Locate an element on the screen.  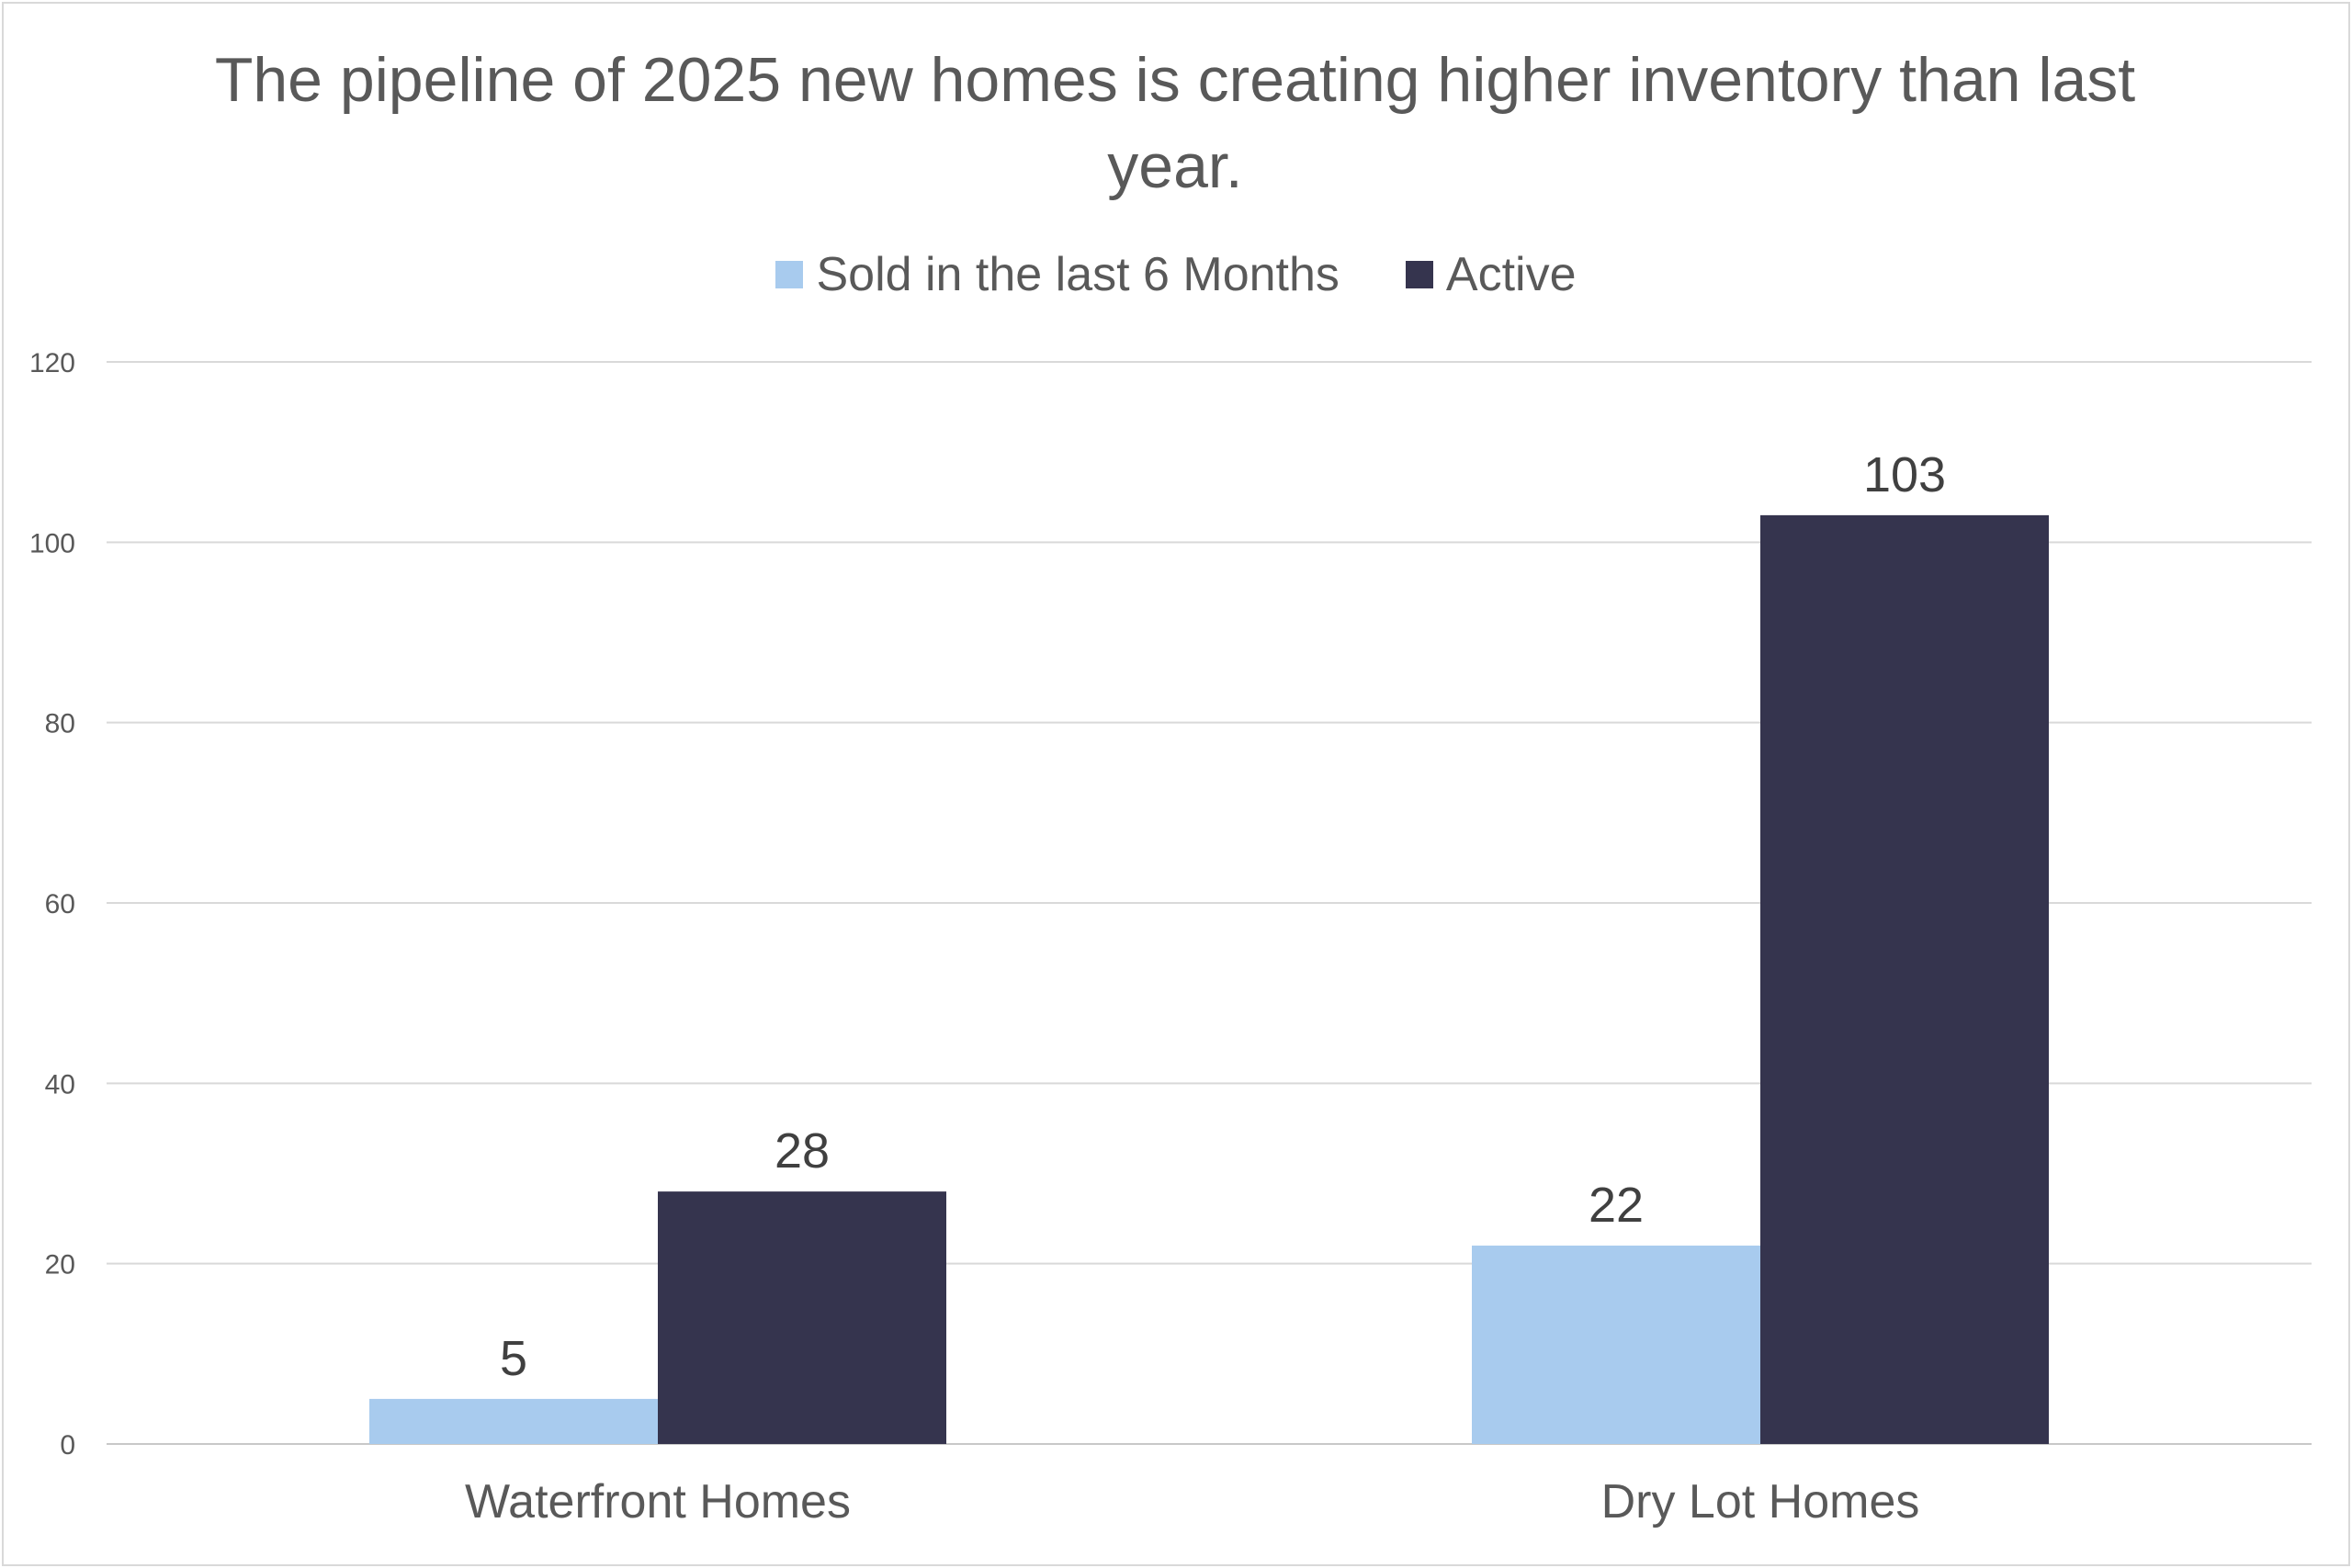
y-tick-label-40: 40 is located at coordinates (60, 1085).